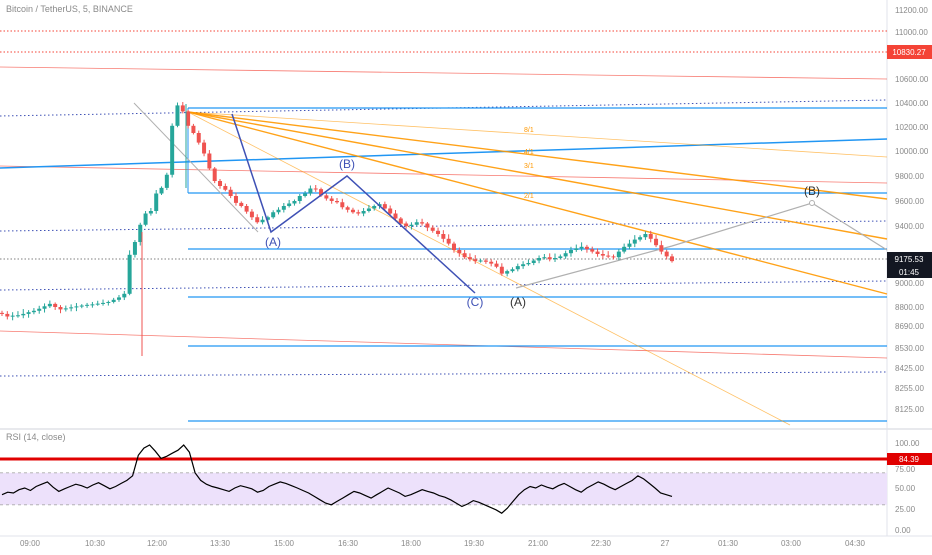 Image resolution: width=932 pixels, height=555 pixels. What do you see at coordinates (411, 543) in the screenshot?
I see `x-tick-label: 18:00` at bounding box center [411, 543].